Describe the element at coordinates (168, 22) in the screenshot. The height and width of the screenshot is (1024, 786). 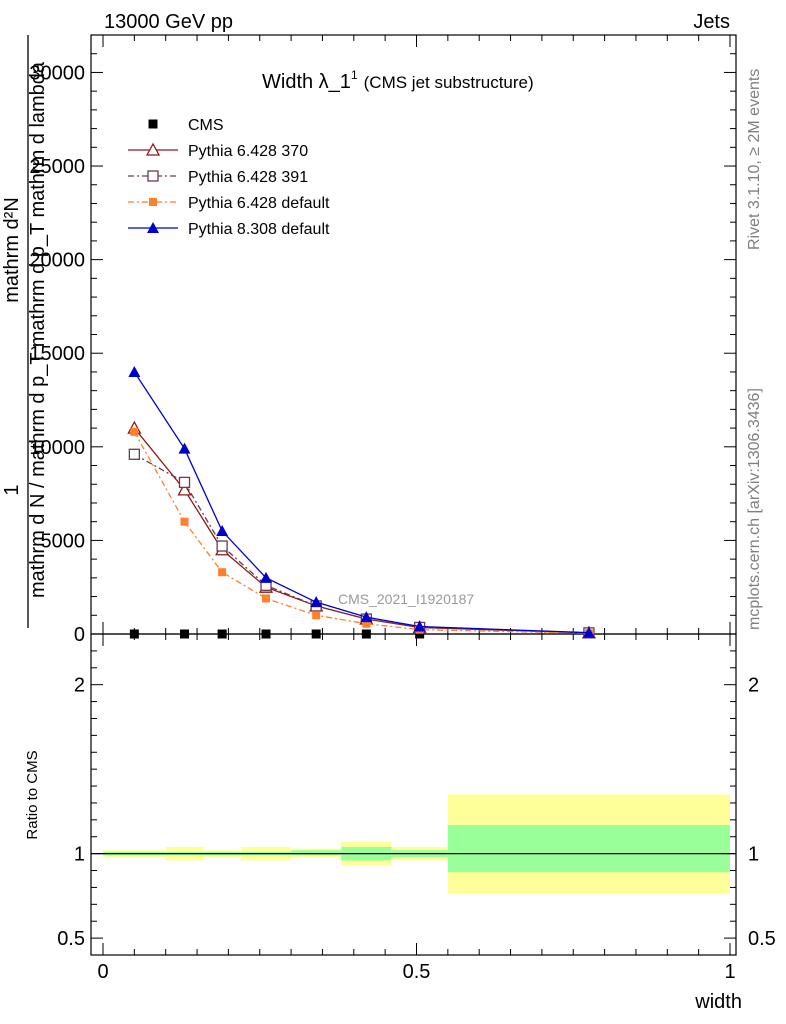
I see `header-left: 13000 GeV pp` at that location.